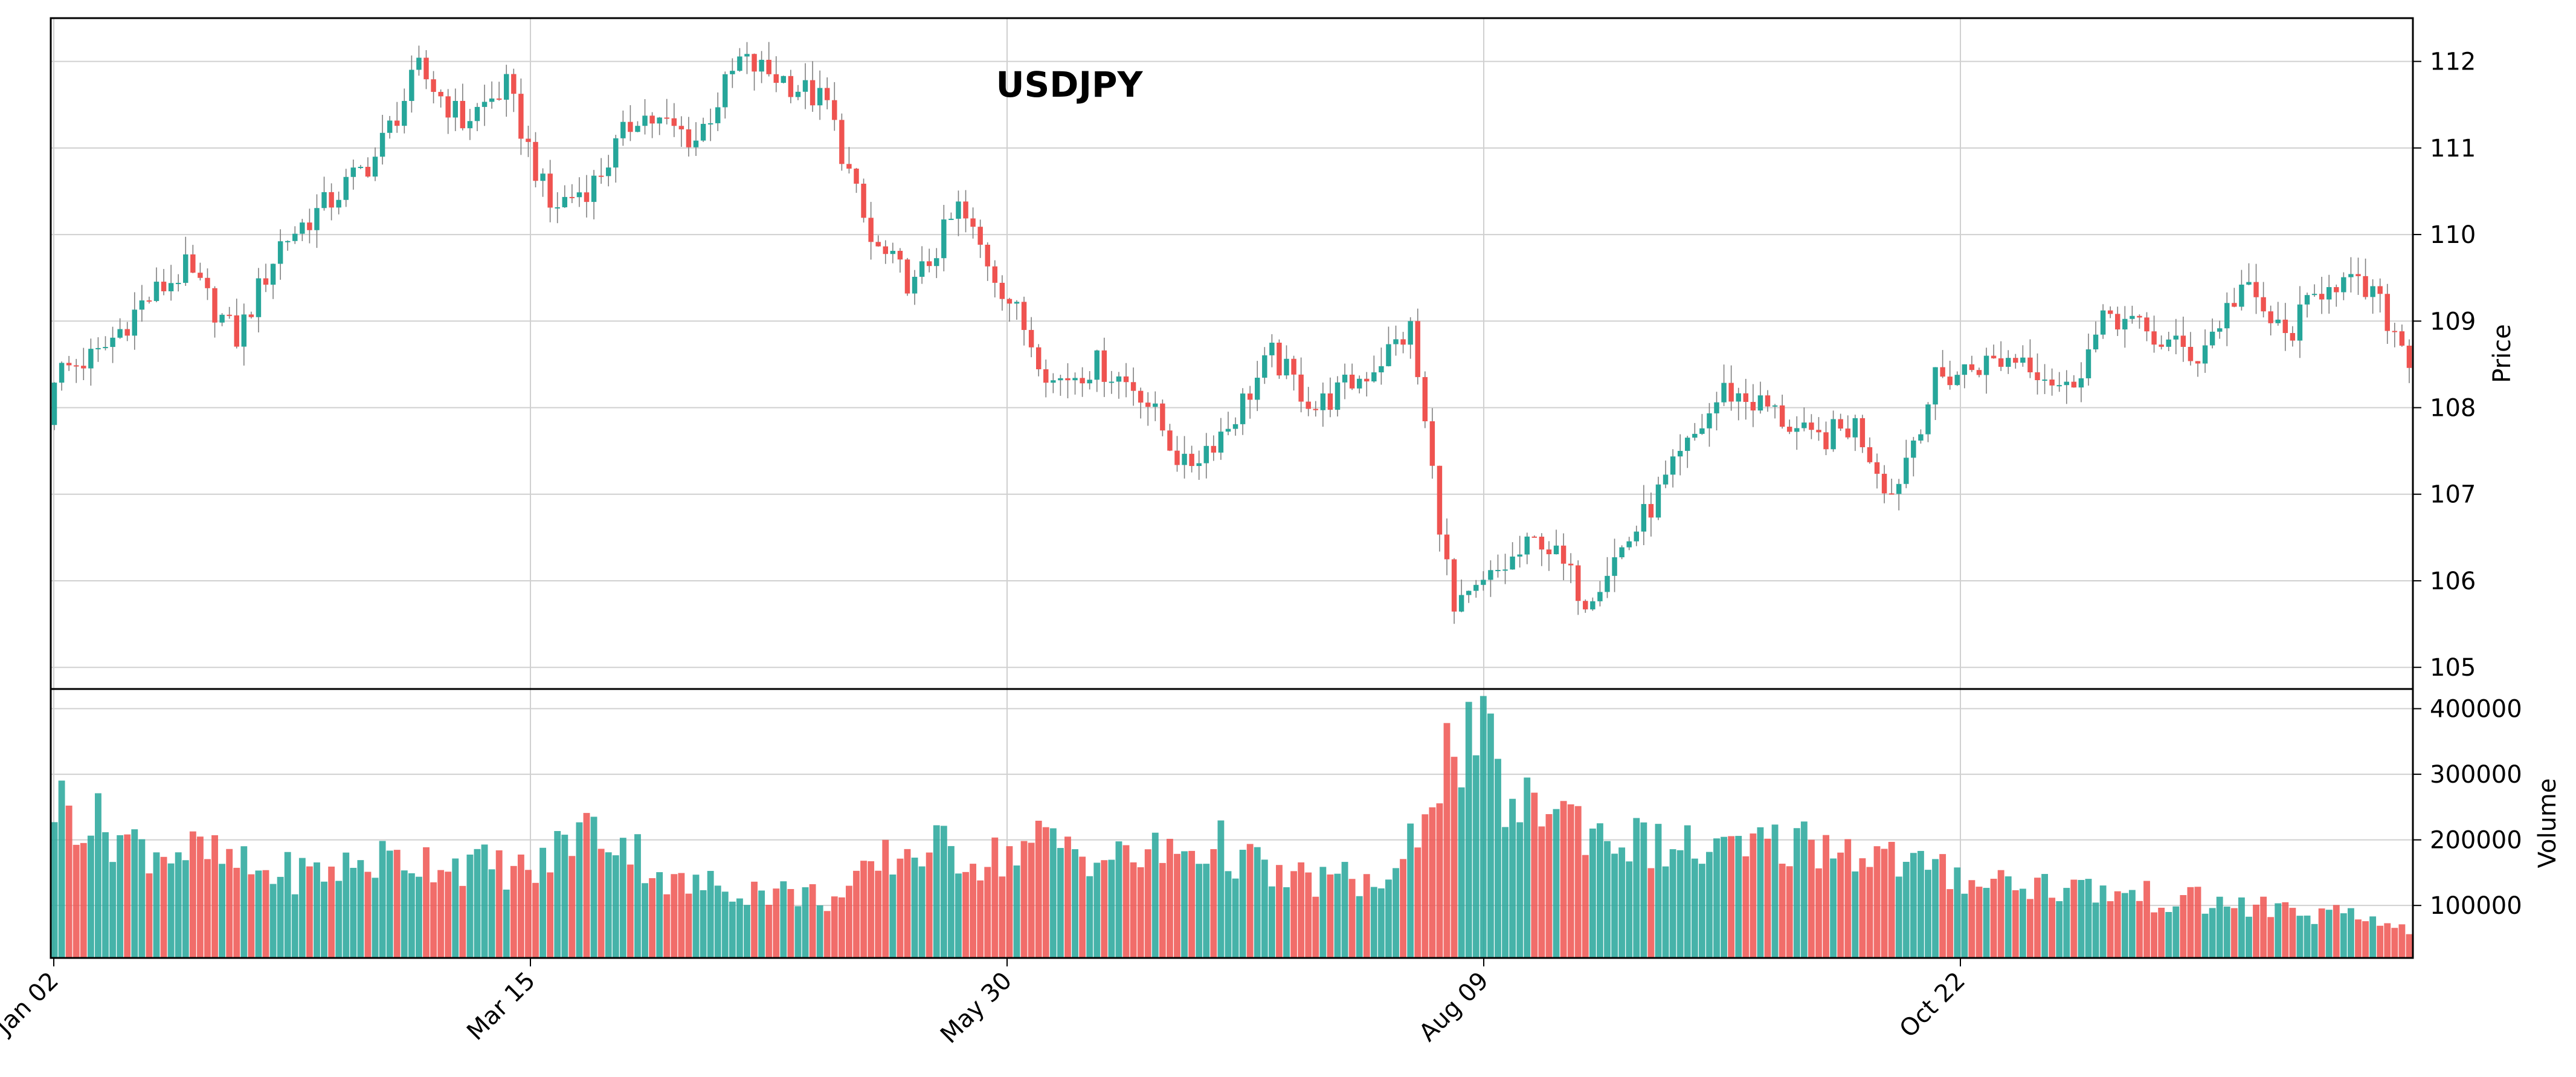 Image resolution: width=2576 pixels, height=1077 pixels. Describe the element at coordinates (1069, 84) in the screenshot. I see `chart-title: USDJPY` at that location.